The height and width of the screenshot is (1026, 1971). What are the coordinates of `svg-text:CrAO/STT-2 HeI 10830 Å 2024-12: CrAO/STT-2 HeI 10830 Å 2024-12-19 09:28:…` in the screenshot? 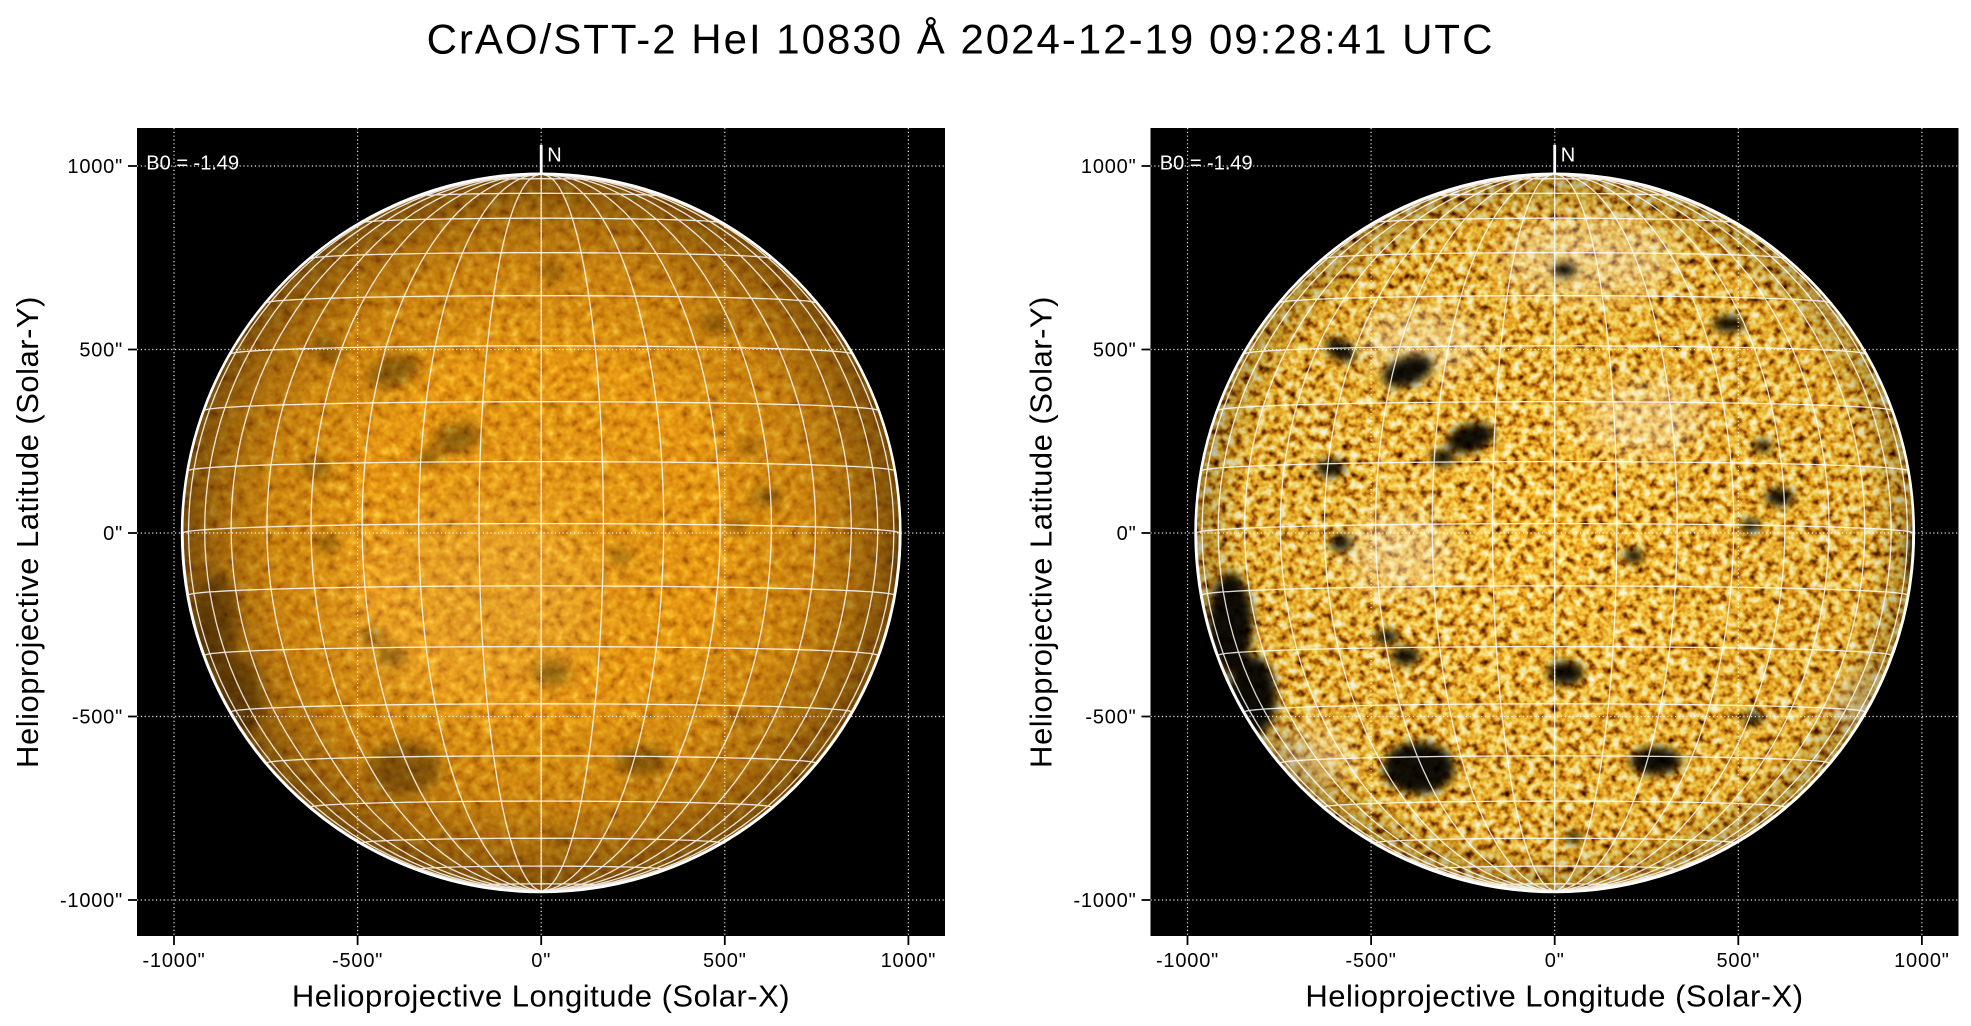 It's located at (961, 39).